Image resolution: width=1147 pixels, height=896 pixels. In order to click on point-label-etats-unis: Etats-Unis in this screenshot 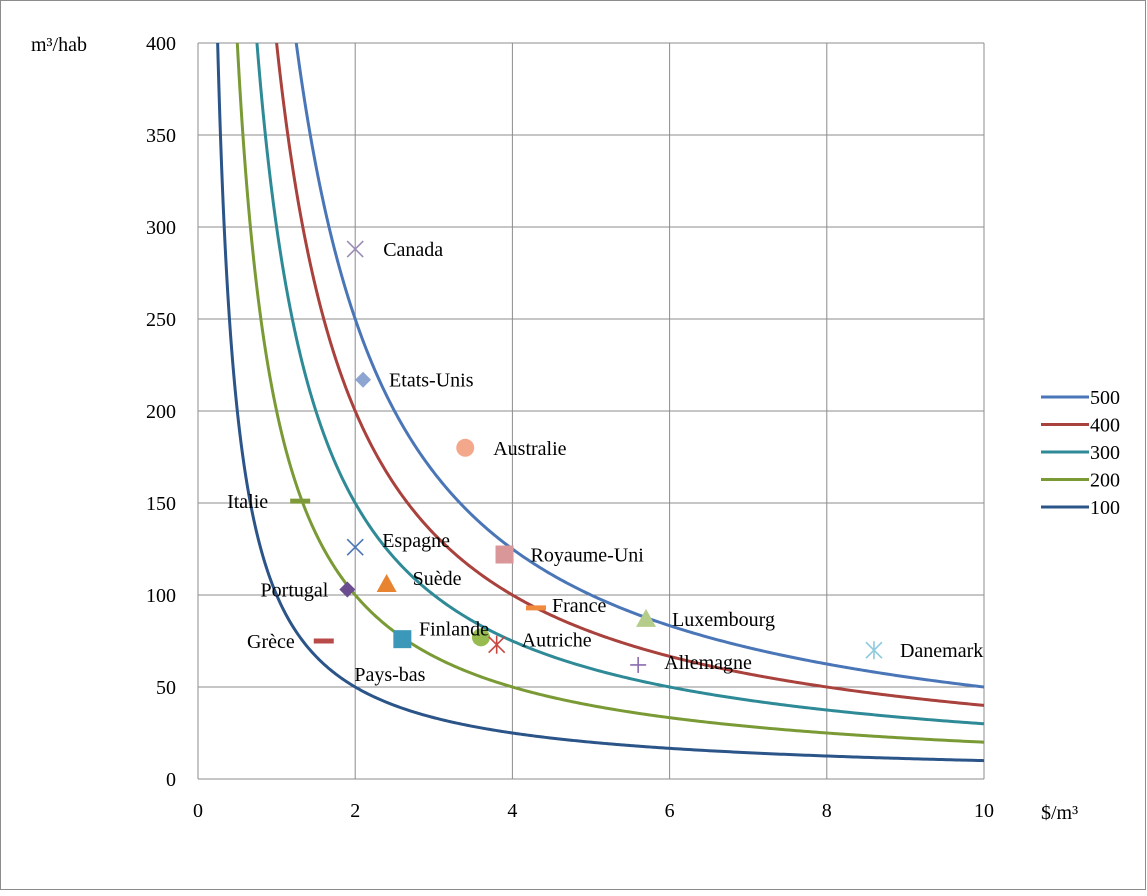, I will do `click(431, 381)`.